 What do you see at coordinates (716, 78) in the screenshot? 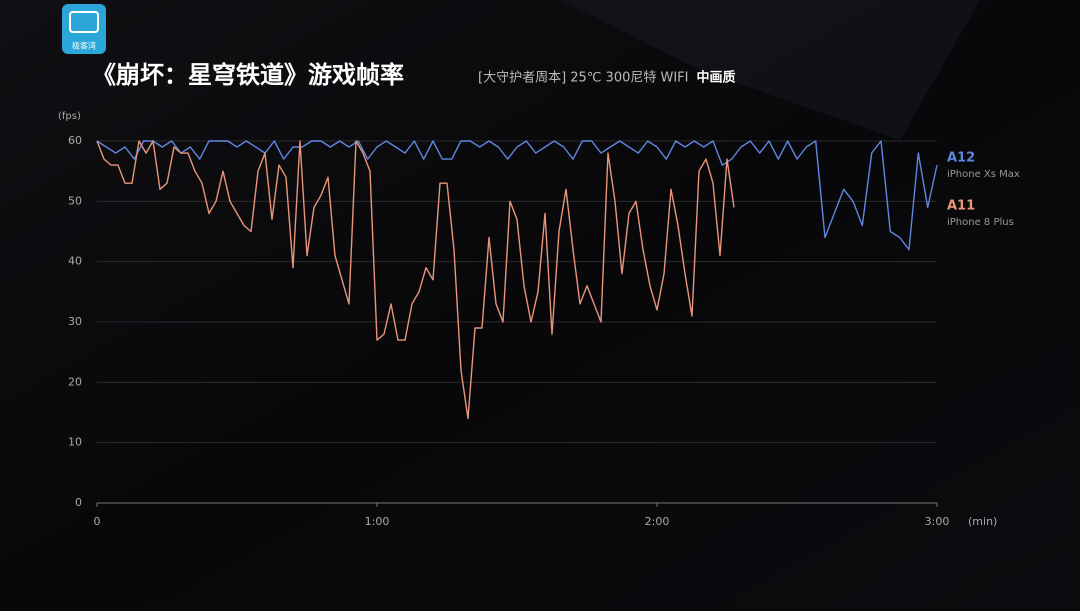
I see `chart-subtitle-bold: 中画质` at bounding box center [716, 78].